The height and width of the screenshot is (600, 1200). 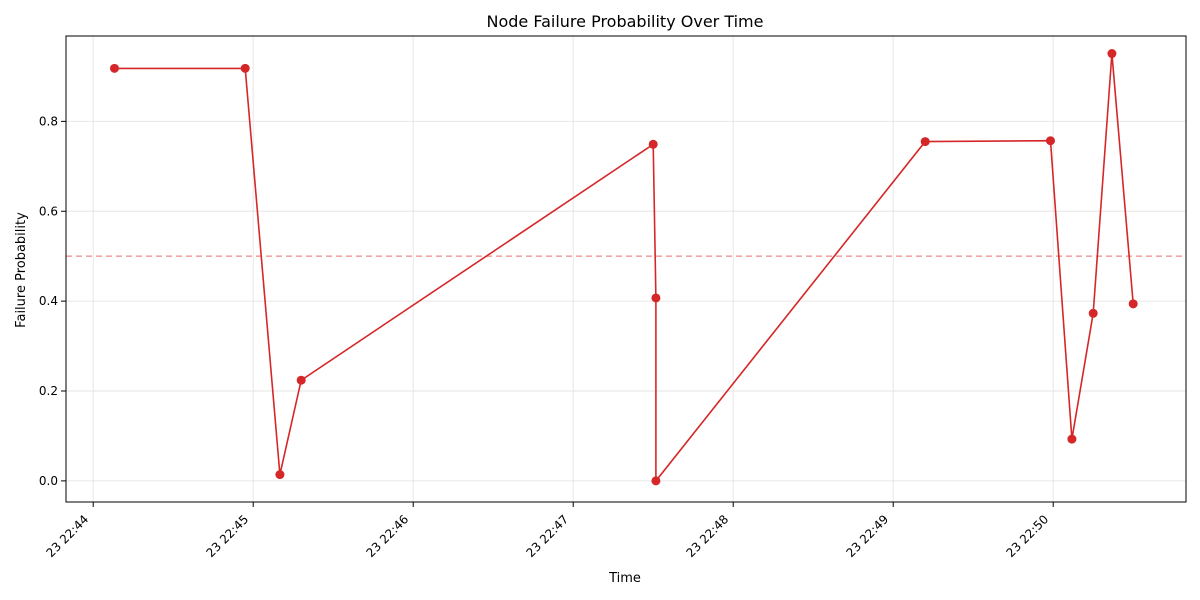 I want to click on y-axis-title: Failure Probability, so click(x=21, y=270).